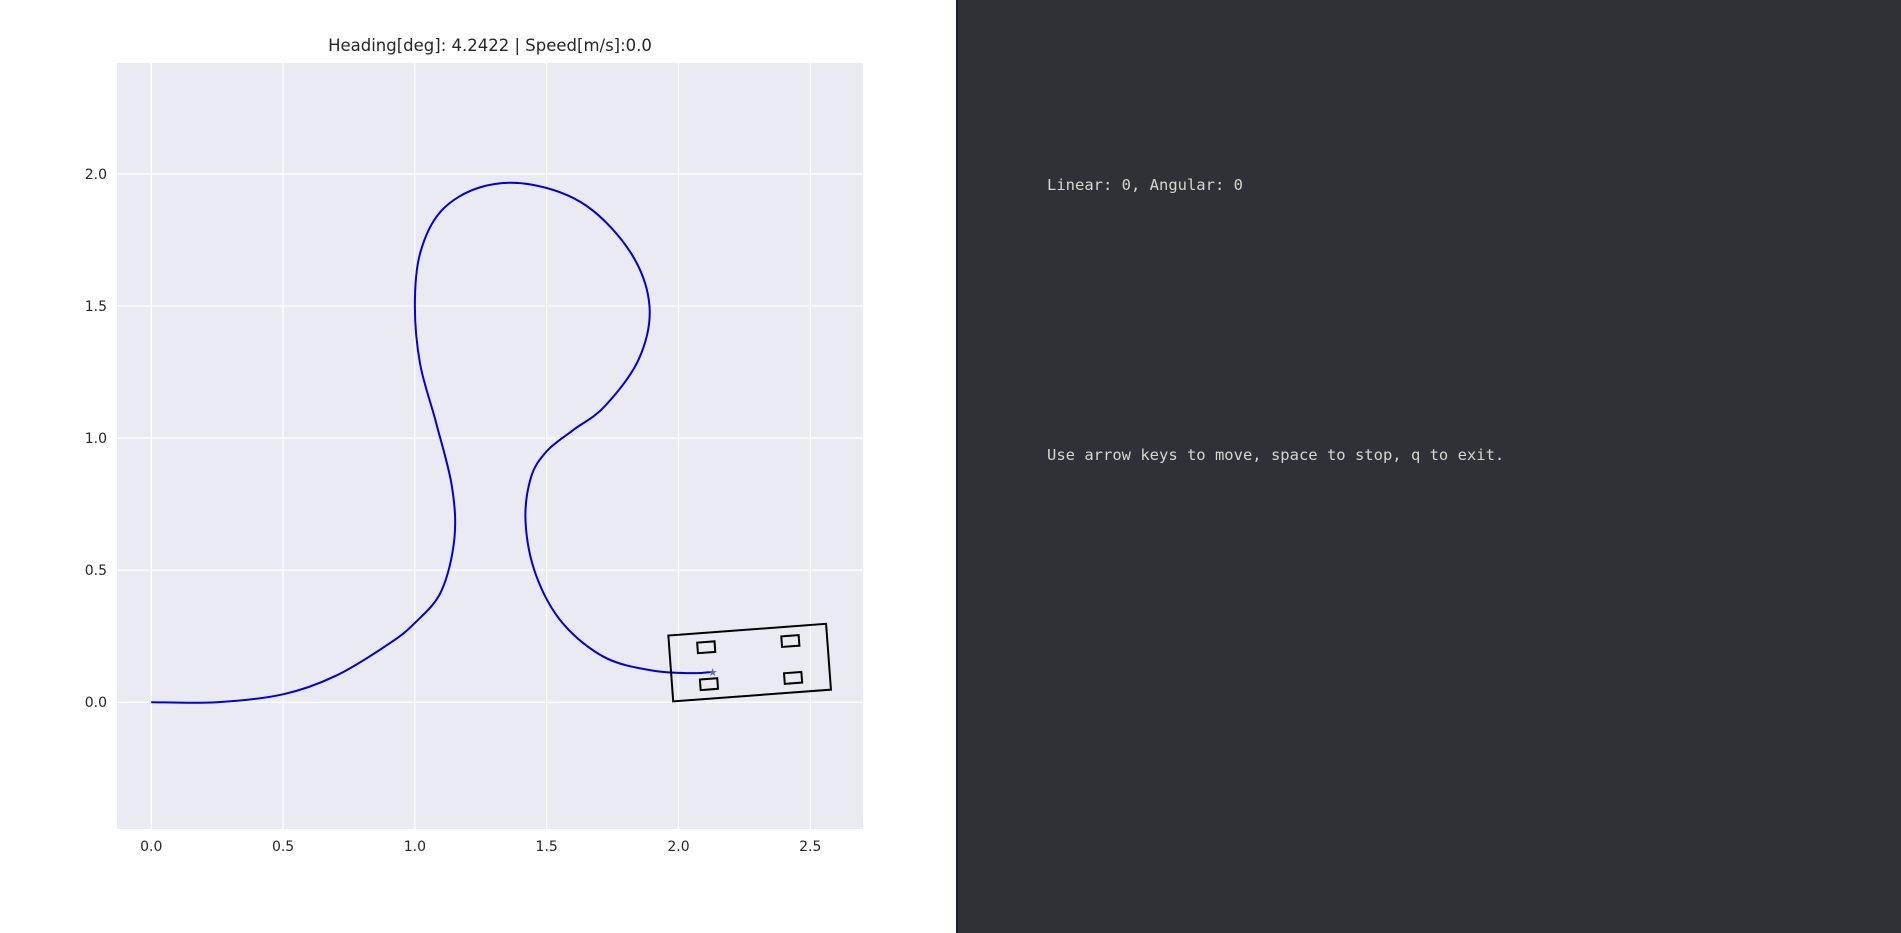 The width and height of the screenshot is (1901, 933). I want to click on x-tick-label: 2.5, so click(810, 847).